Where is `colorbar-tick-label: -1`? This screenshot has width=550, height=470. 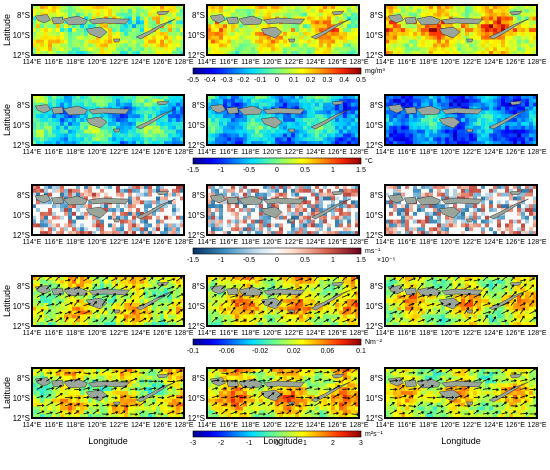 colorbar-tick-label: -1 is located at coordinates (221, 170).